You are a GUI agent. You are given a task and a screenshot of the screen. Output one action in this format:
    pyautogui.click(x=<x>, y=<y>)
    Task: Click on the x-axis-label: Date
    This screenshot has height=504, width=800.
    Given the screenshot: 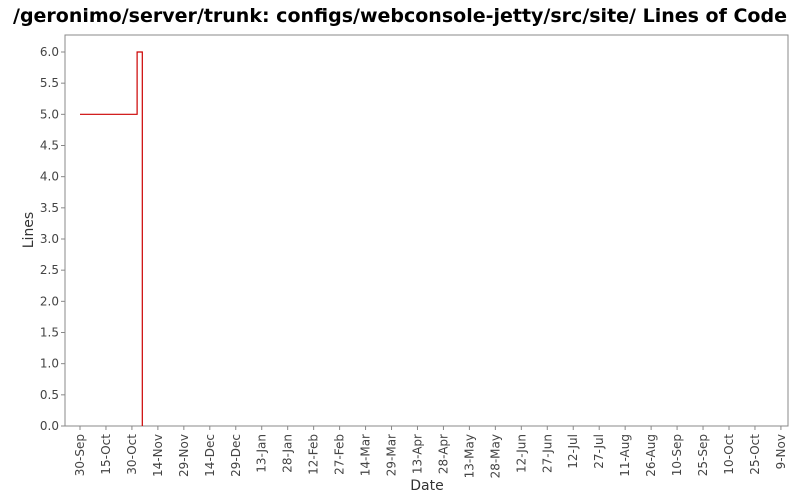 What is the action you would take?
    pyautogui.click(x=426, y=486)
    